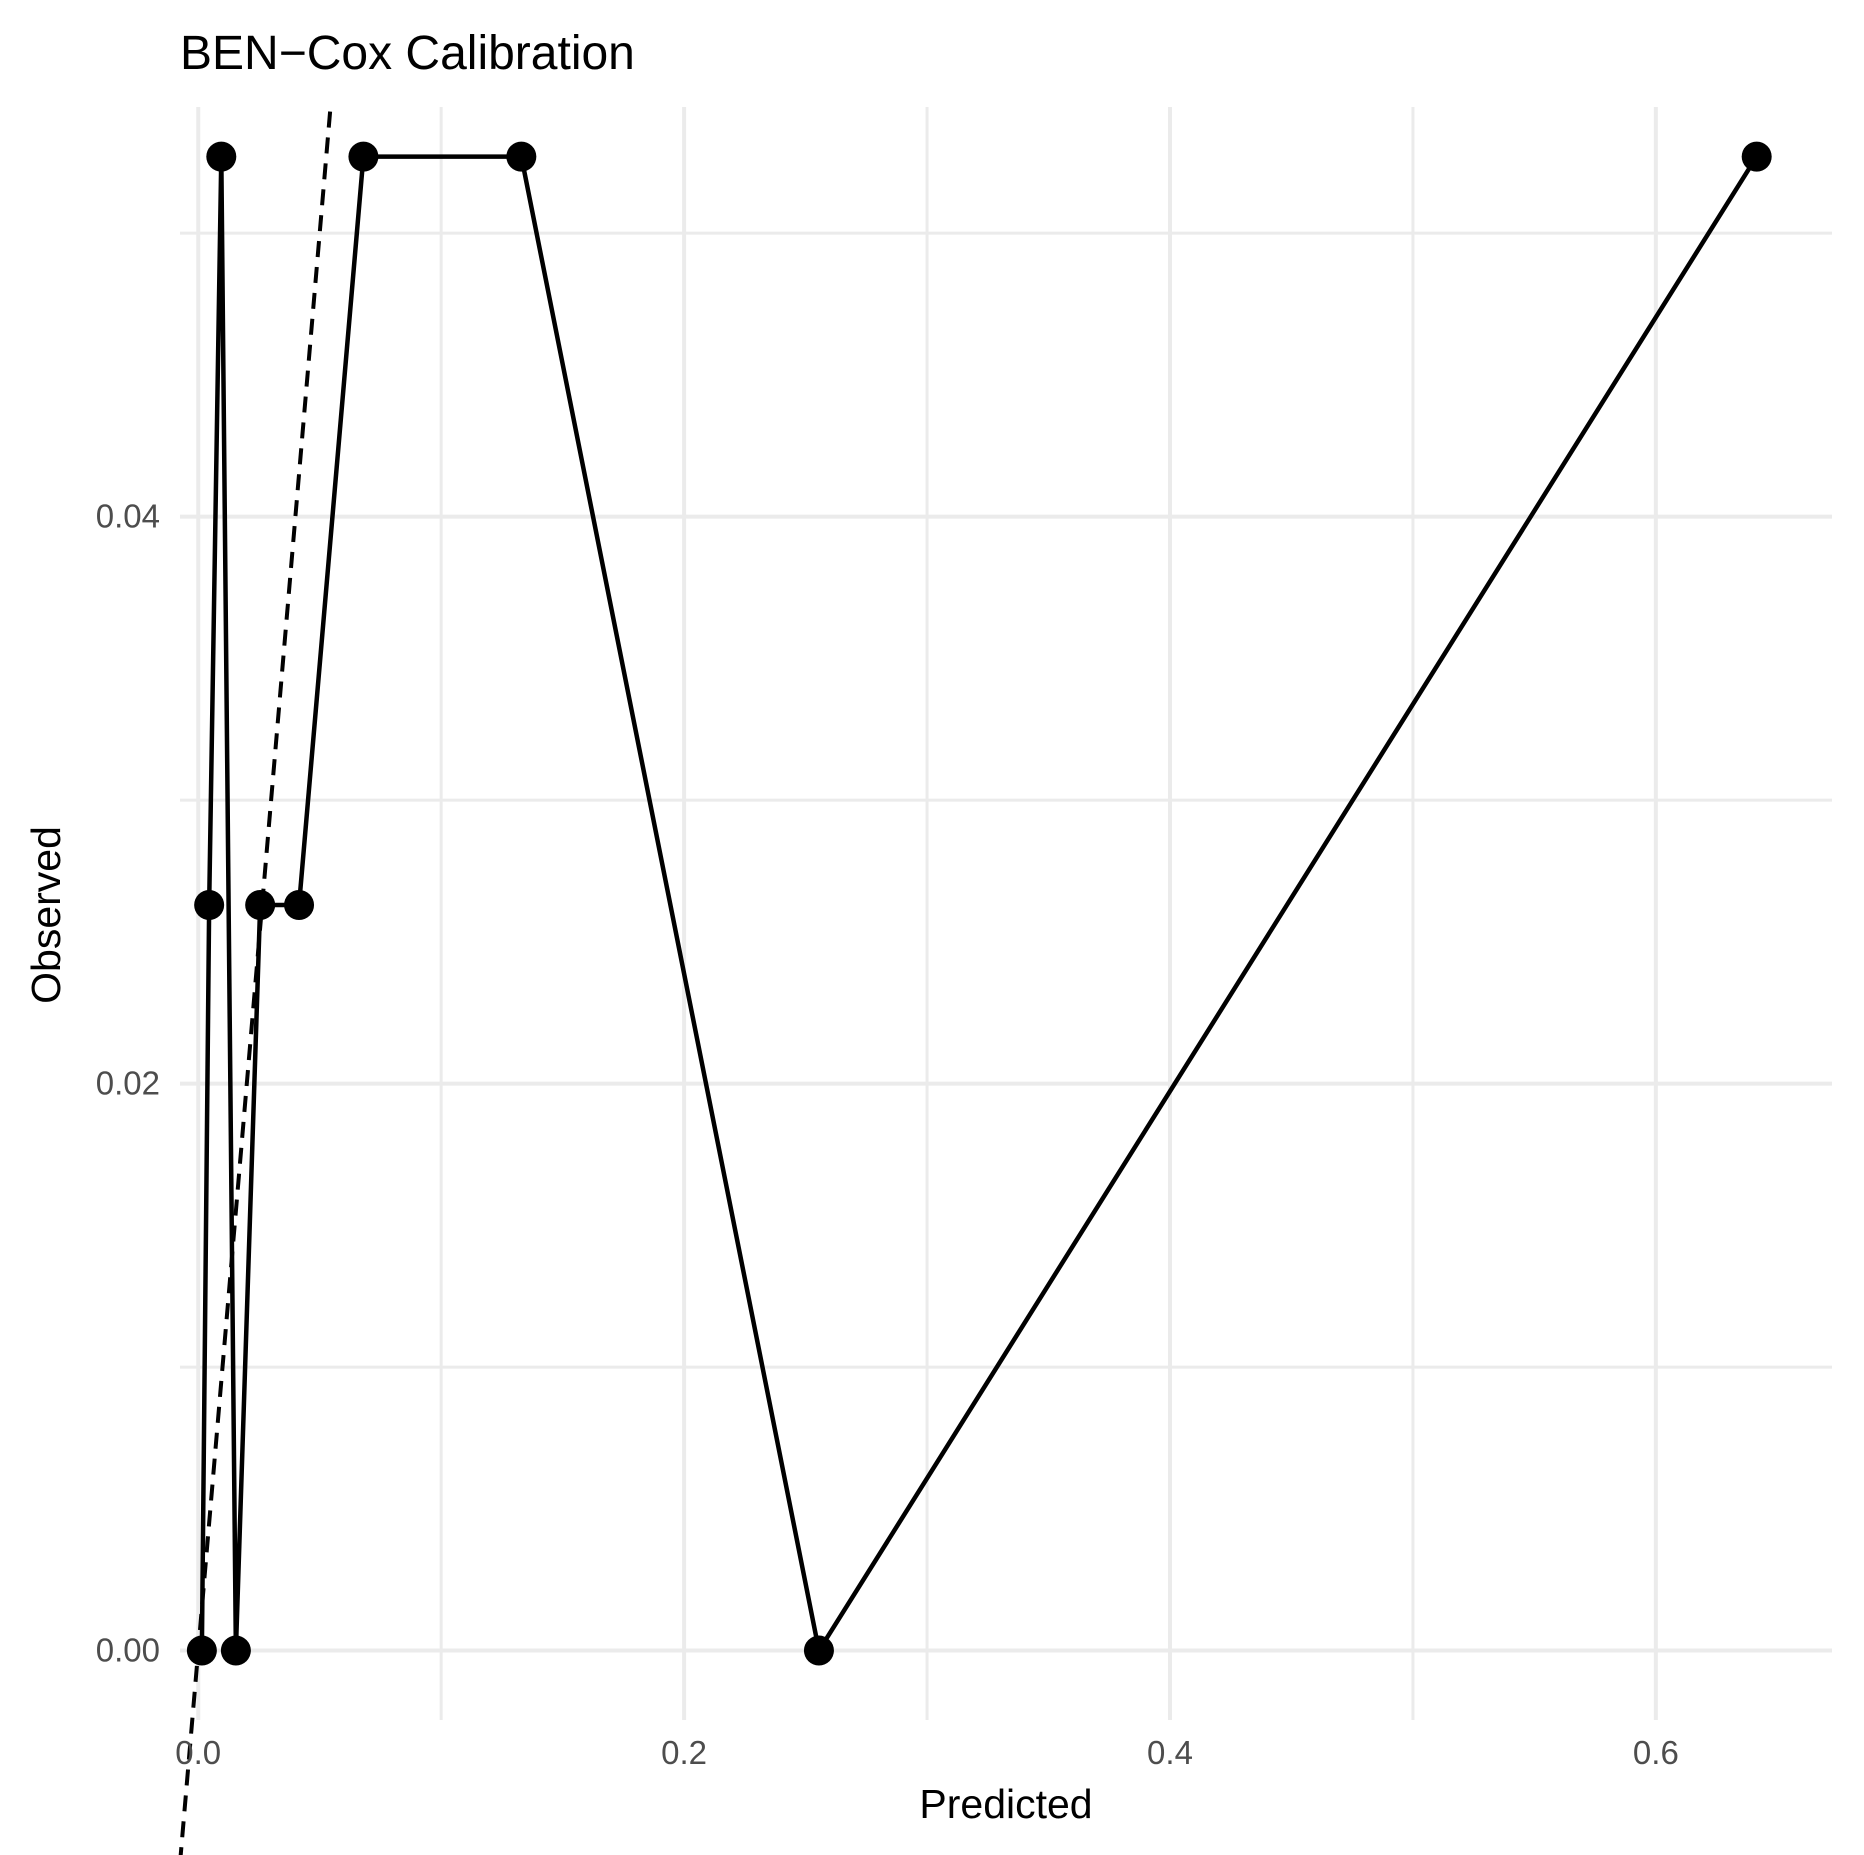  Describe the element at coordinates (46, 915) in the screenshot. I see `y-axis-title: Observed` at that location.